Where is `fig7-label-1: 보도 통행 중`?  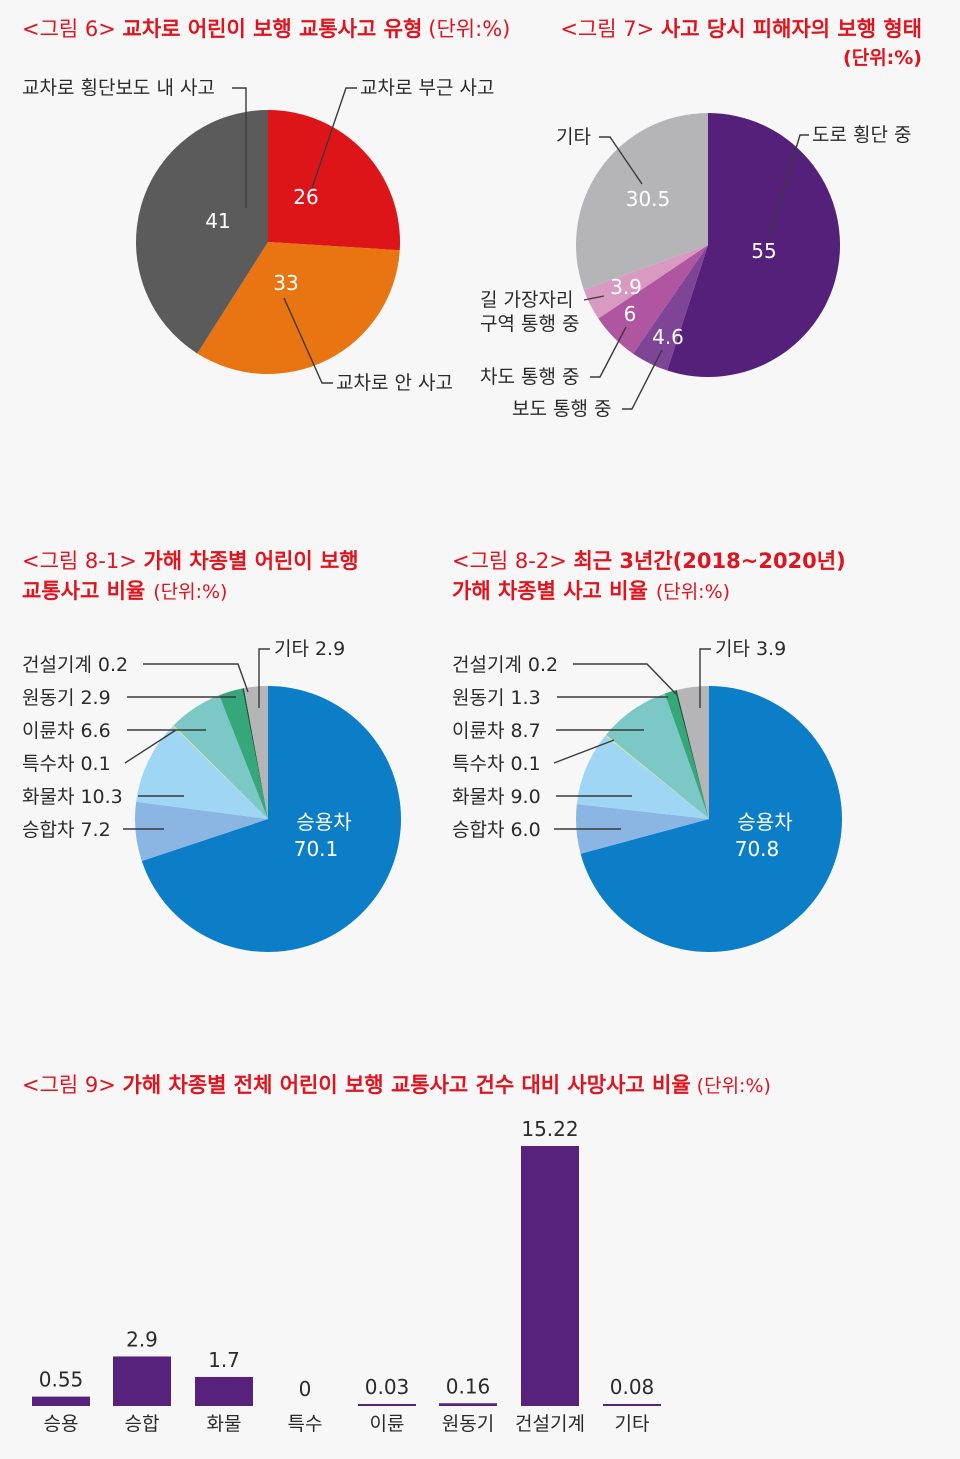
fig7-label-1: 보도 통행 중 is located at coordinates (561, 409).